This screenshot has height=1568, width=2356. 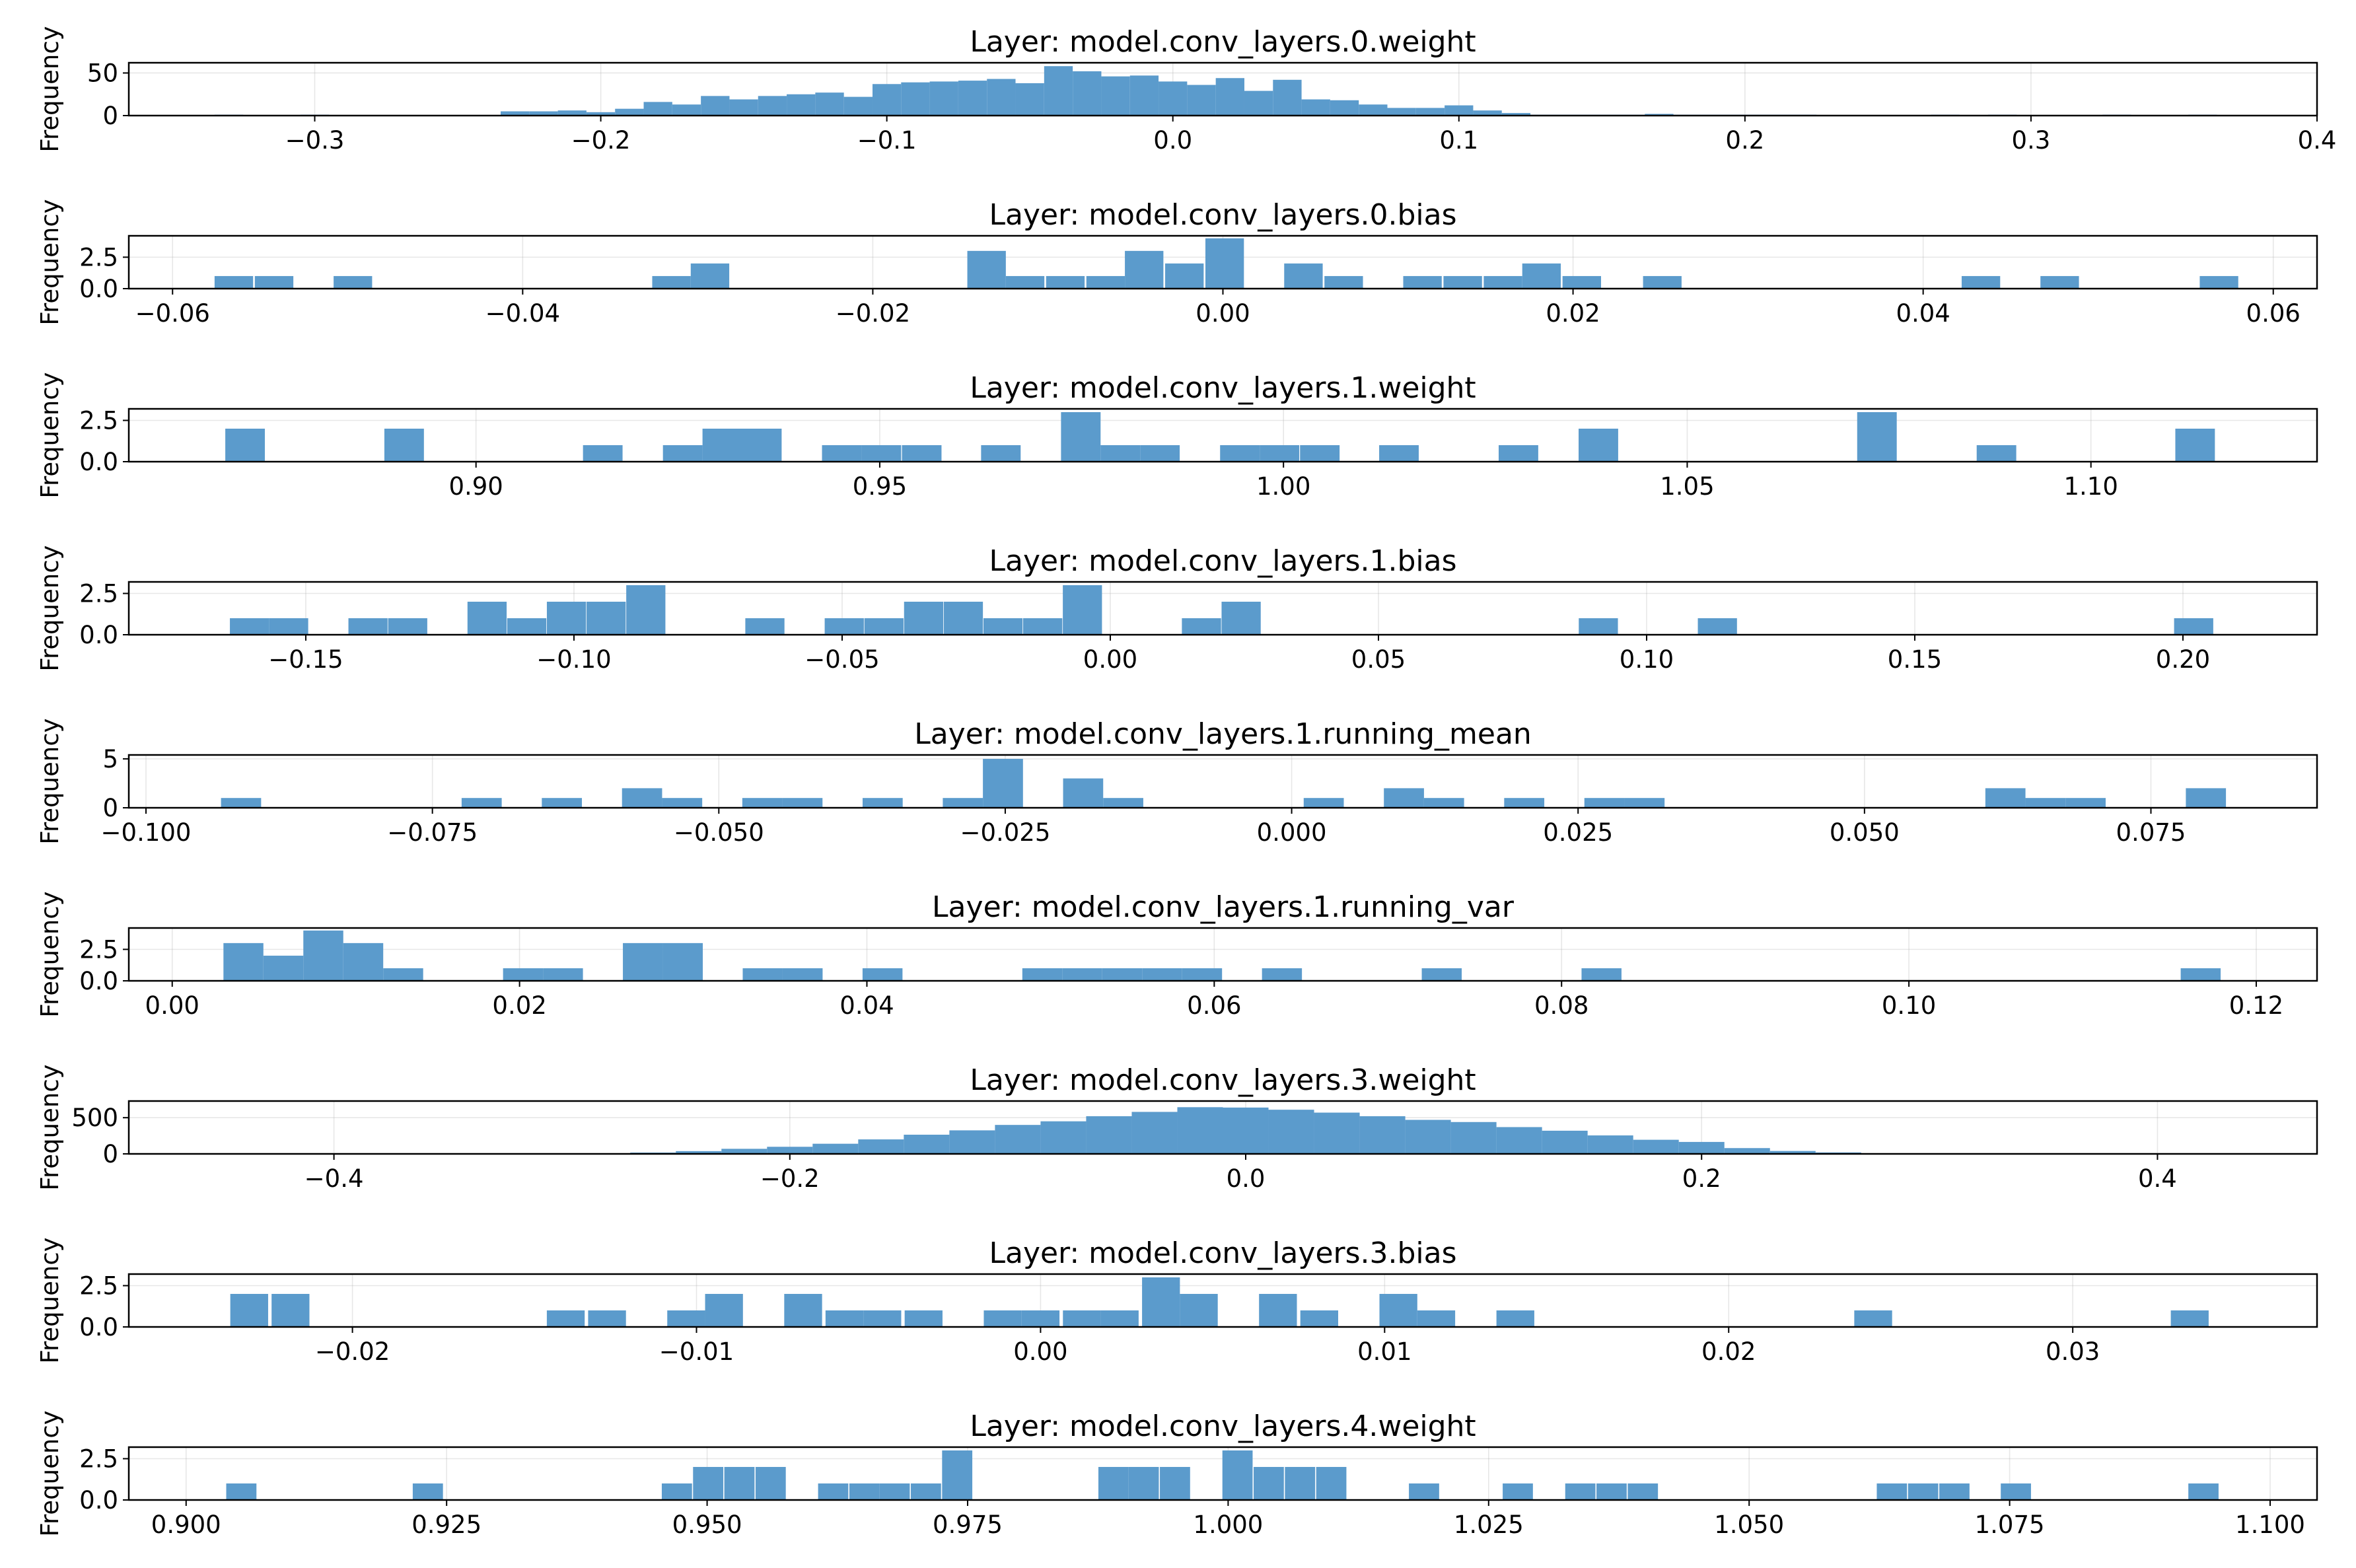 I want to click on x-tick-label: 0.050, so click(x=1865, y=832).